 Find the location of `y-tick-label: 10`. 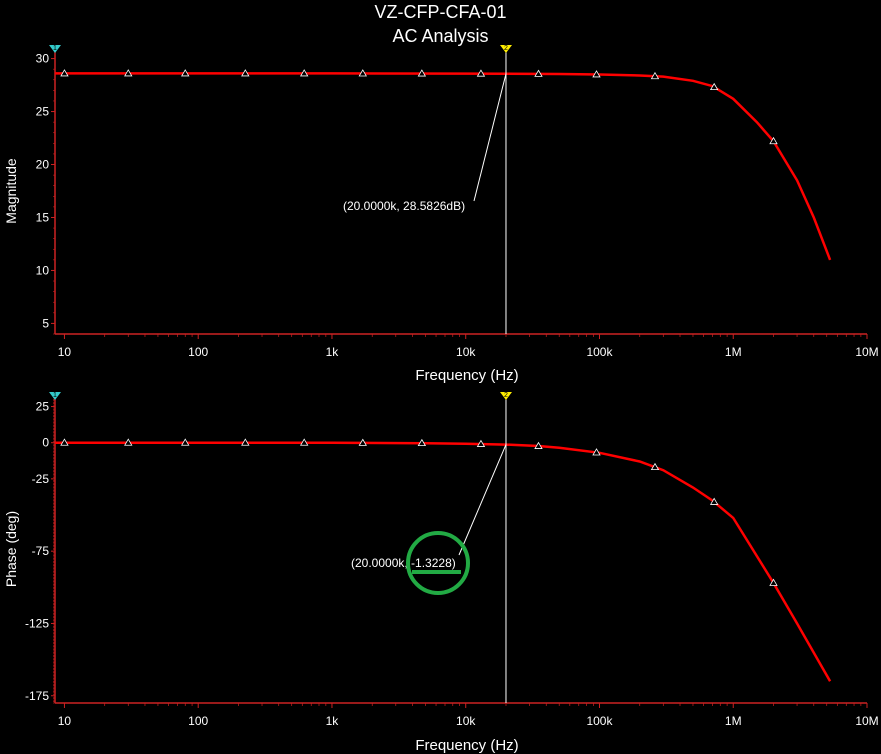

y-tick-label: 10 is located at coordinates (43, 270).